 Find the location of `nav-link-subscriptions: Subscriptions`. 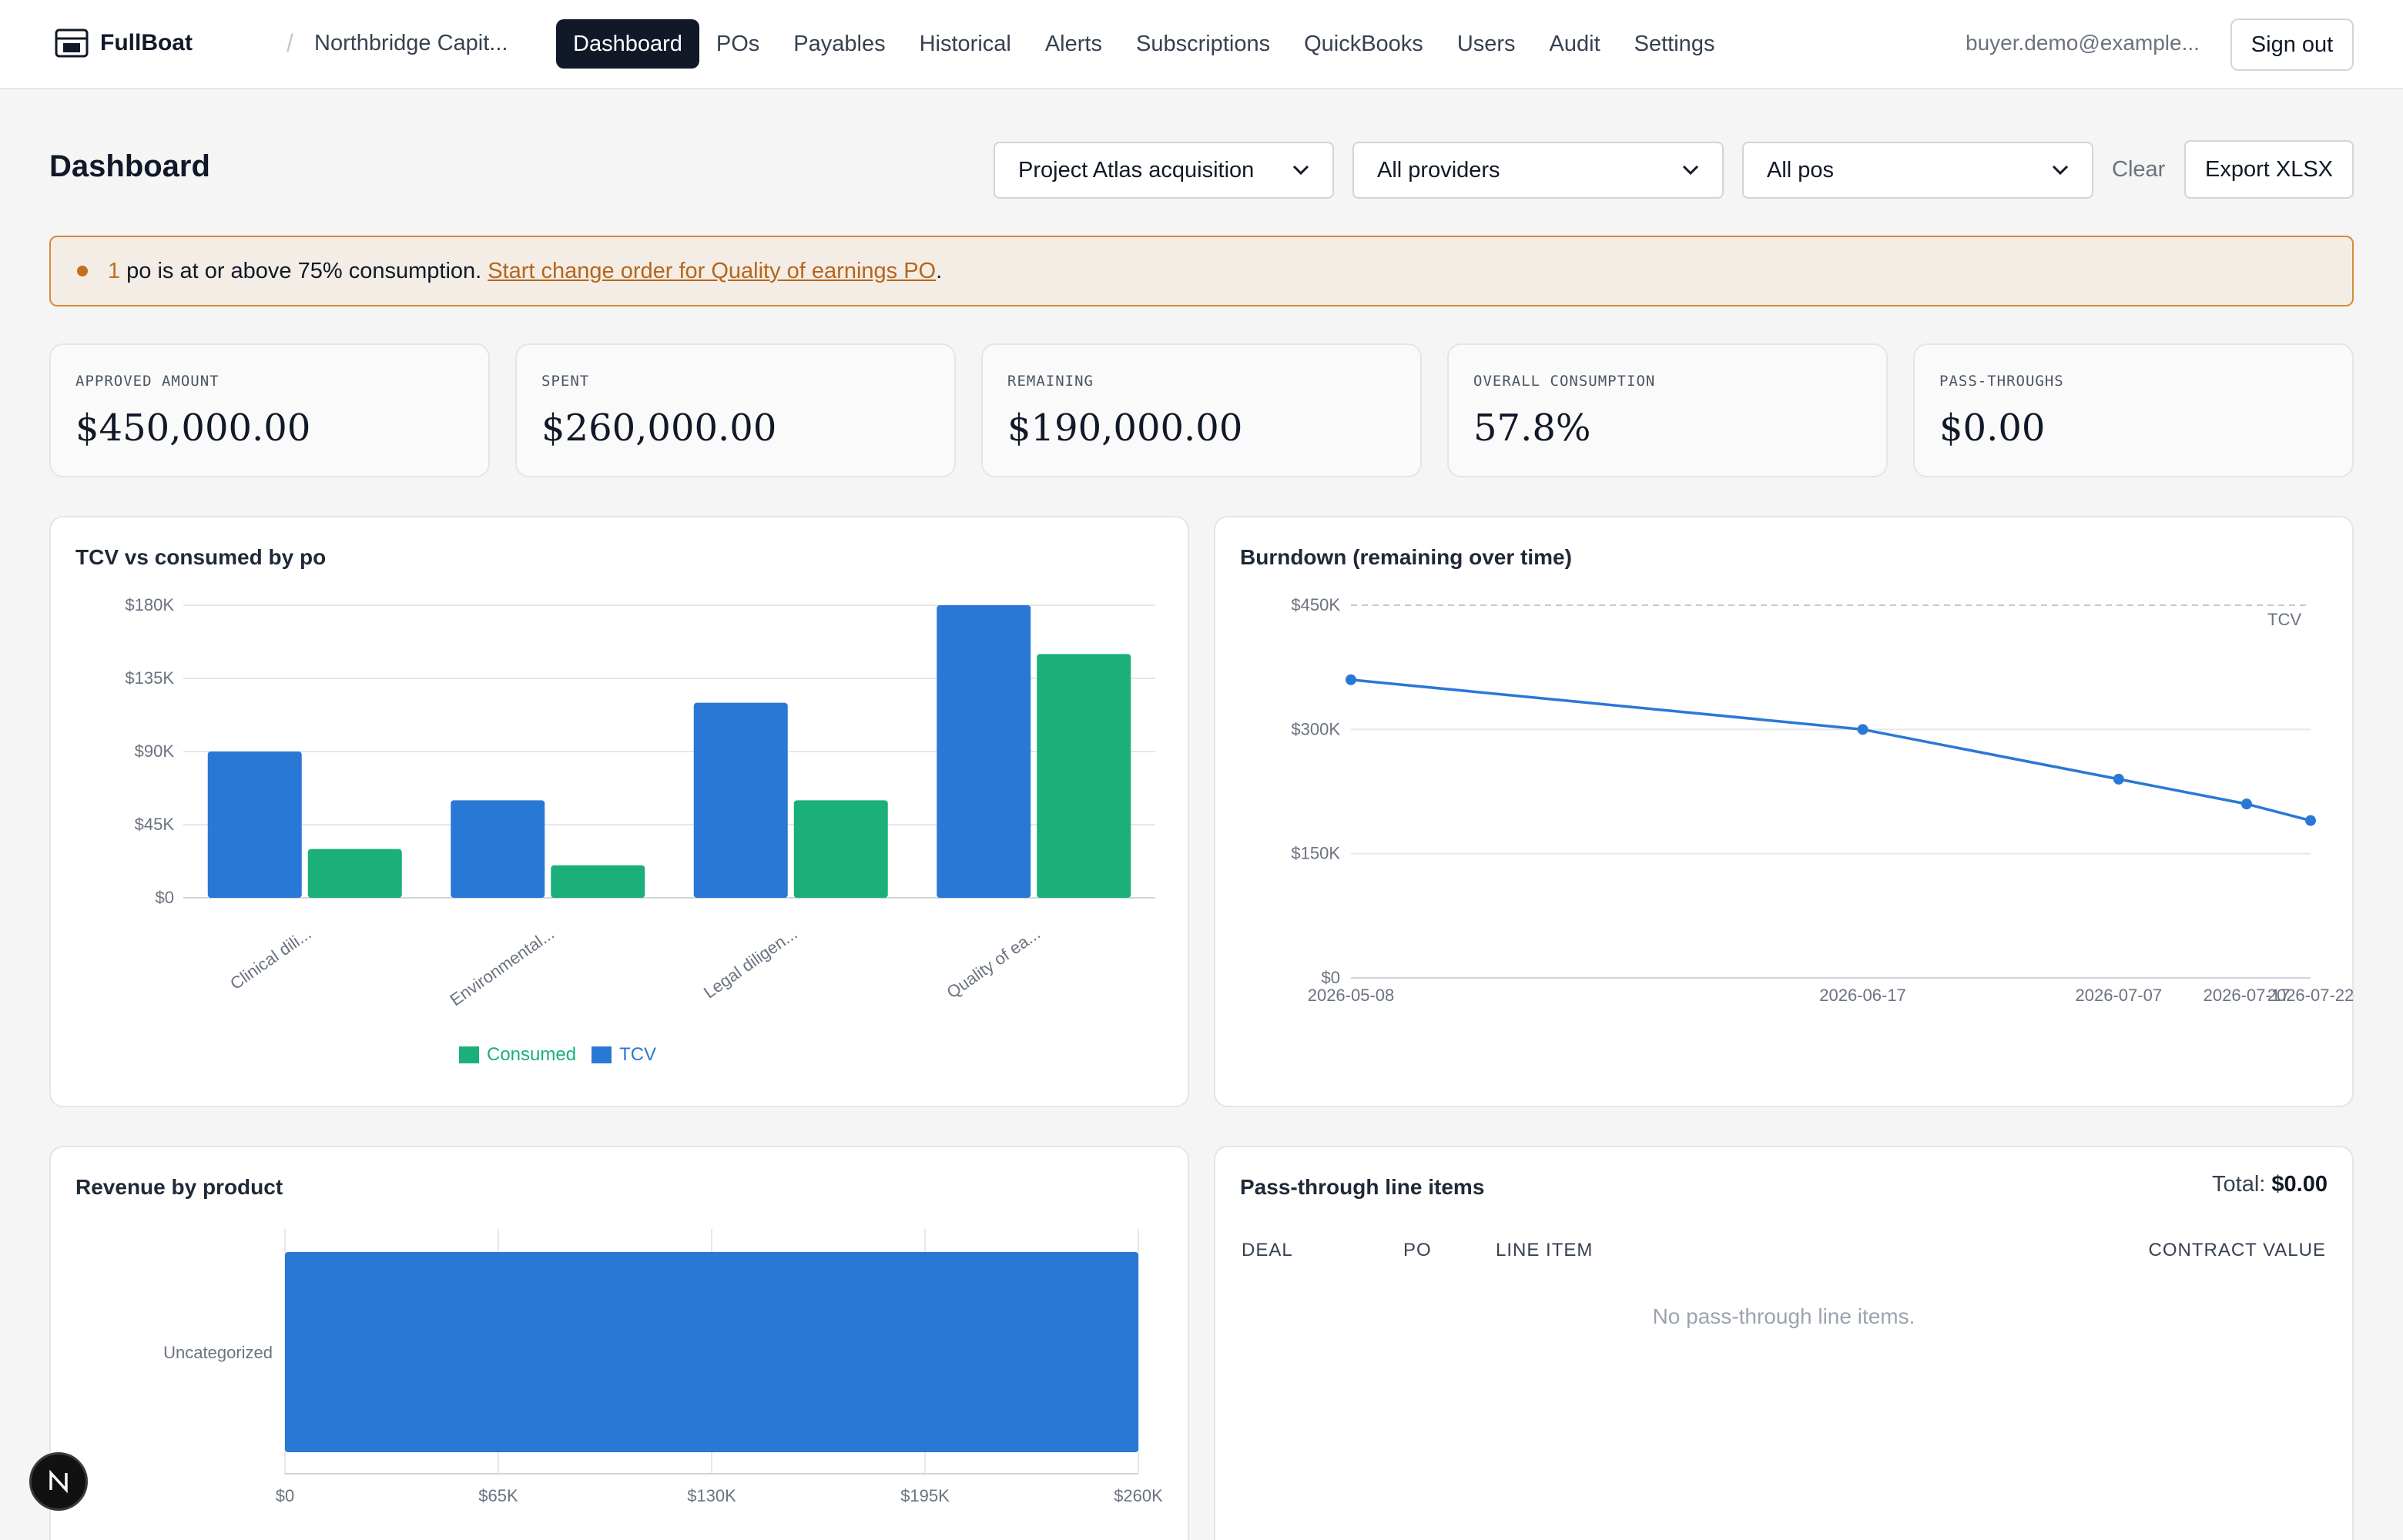

nav-link-subscriptions: Subscriptions is located at coordinates (1203, 44).